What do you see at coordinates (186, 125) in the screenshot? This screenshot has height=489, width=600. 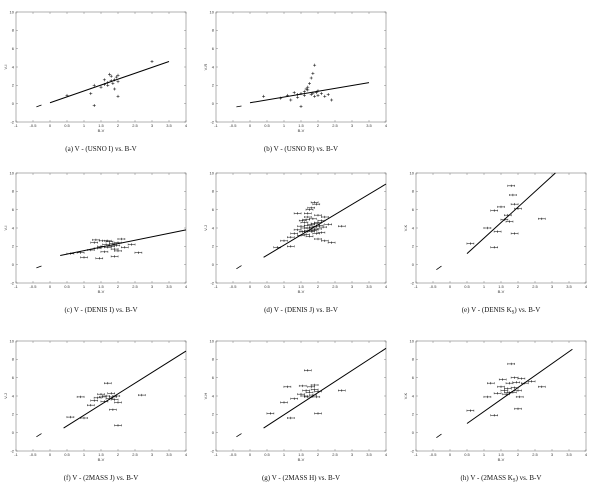 I see `x-tick-label: 4` at bounding box center [186, 125].